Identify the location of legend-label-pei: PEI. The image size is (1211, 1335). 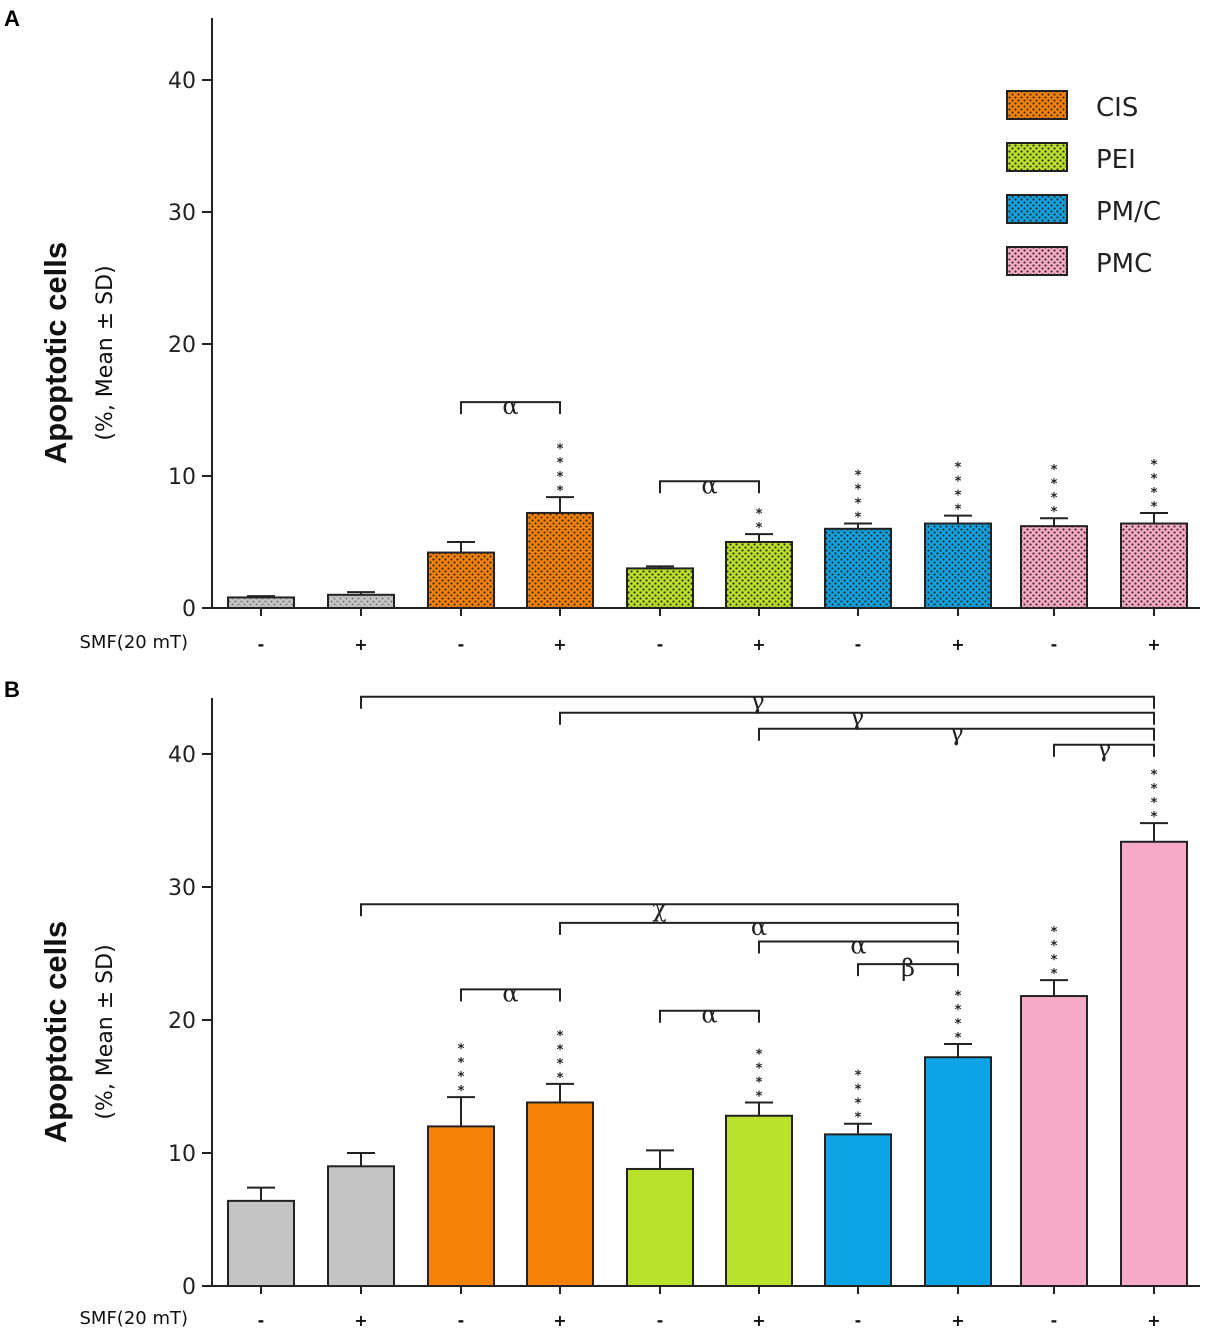
(1116, 160).